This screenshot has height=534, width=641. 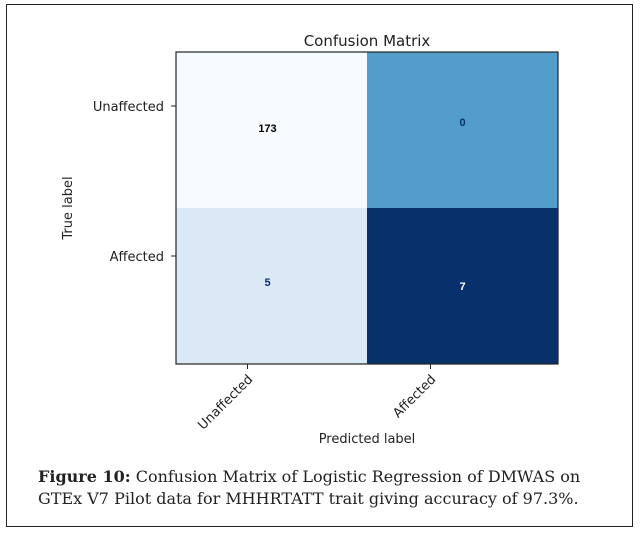 I want to click on y-axis-label: True label, so click(x=68, y=208).